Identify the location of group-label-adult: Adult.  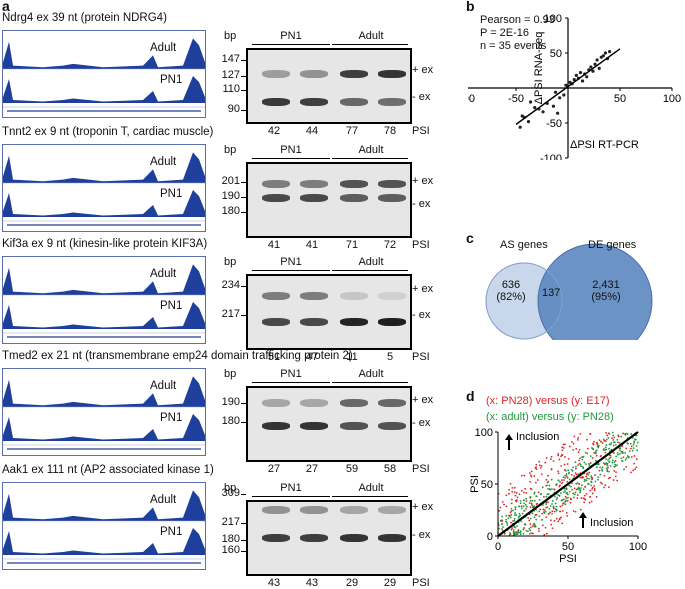
(371, 36).